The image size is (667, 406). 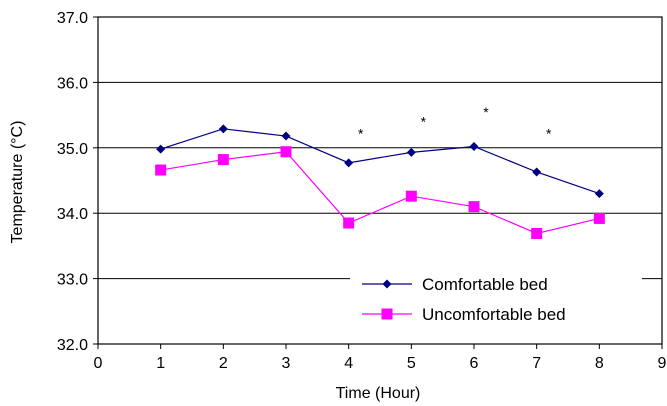 What do you see at coordinates (485, 284) in the screenshot?
I see `legend-label-comfortable: Comfortable bed` at bounding box center [485, 284].